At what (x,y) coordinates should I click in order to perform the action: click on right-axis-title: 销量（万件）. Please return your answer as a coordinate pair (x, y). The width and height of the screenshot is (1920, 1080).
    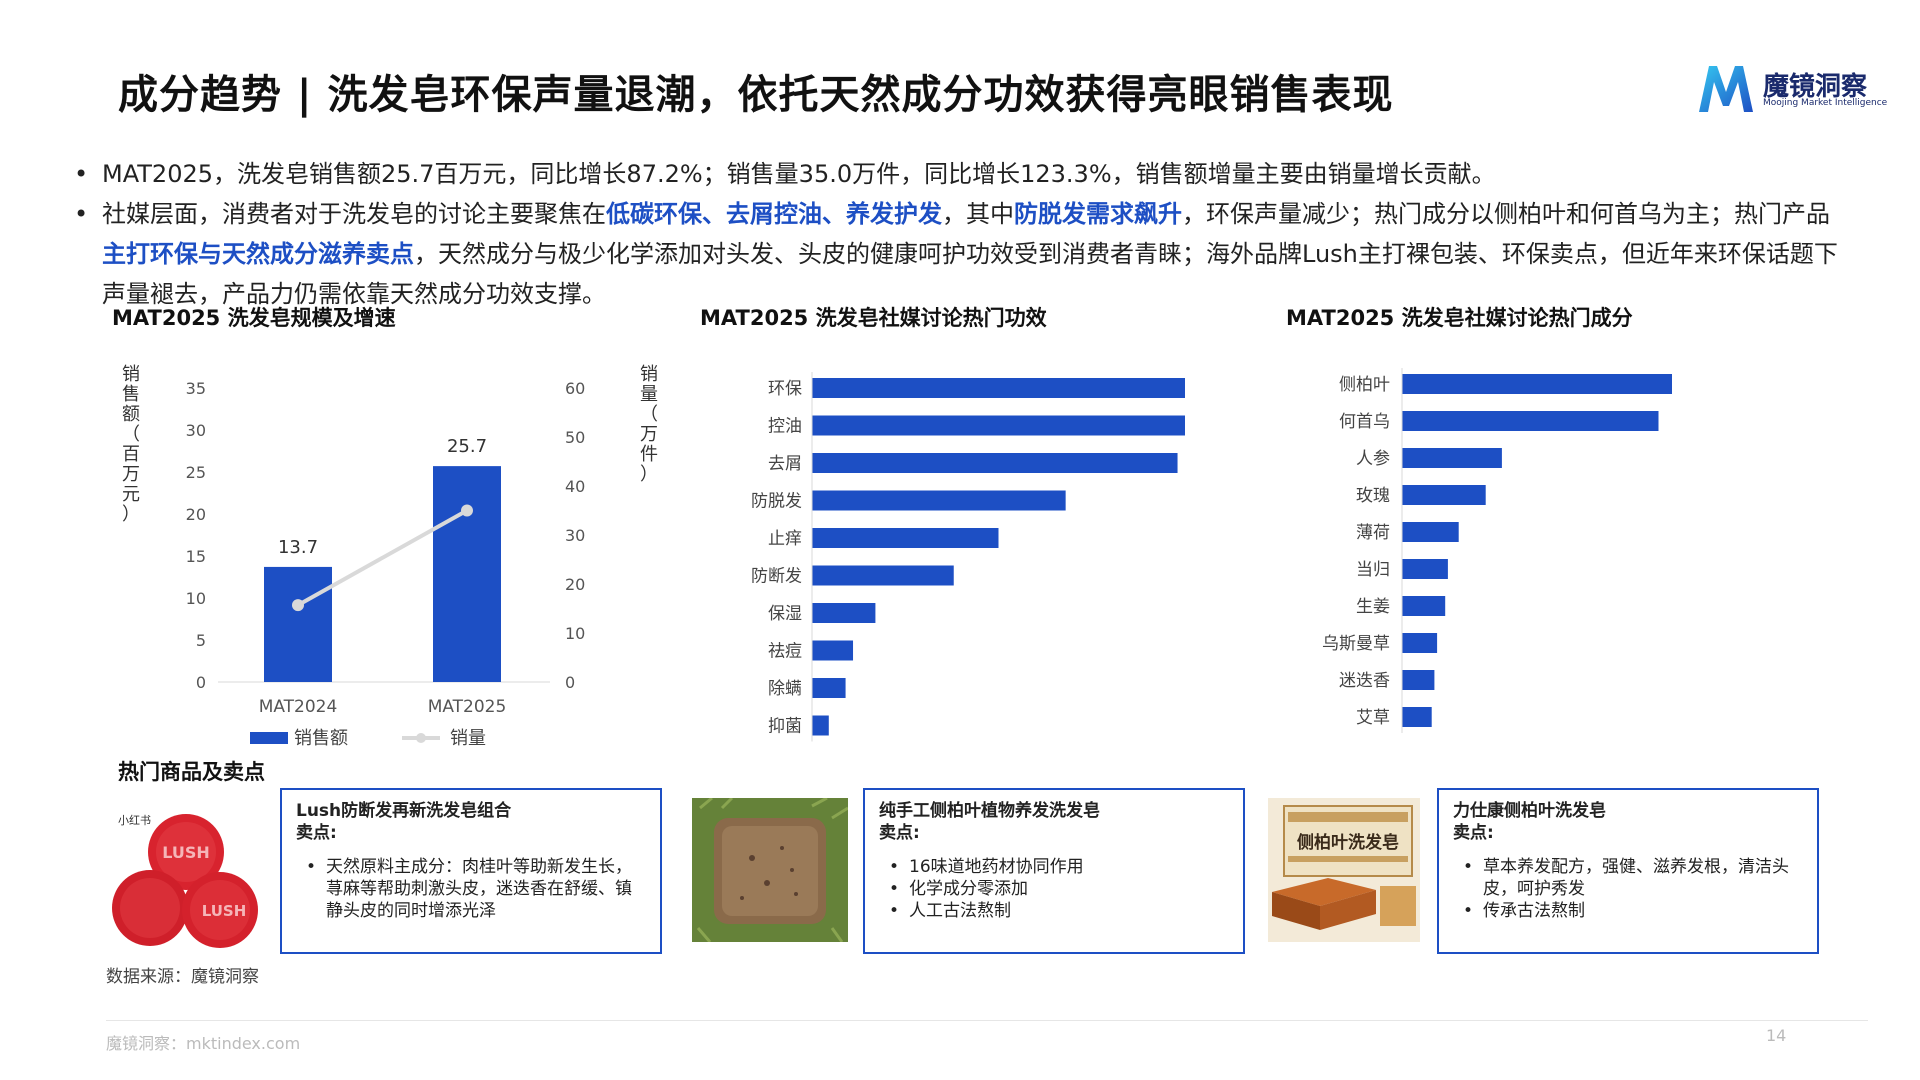
    Looking at the image, I should click on (649, 424).